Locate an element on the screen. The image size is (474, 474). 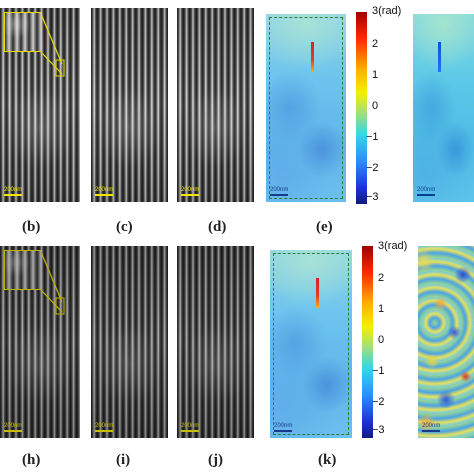
phase-map-row1-right: 200nm is located at coordinates (443, 108).